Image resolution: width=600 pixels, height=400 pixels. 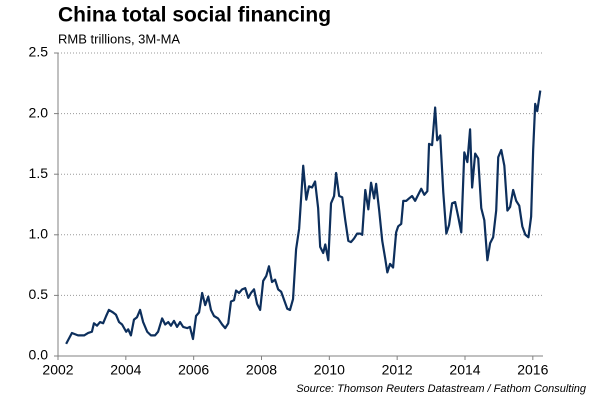 I want to click on y-tick-label: 1.5, so click(x=39, y=173).